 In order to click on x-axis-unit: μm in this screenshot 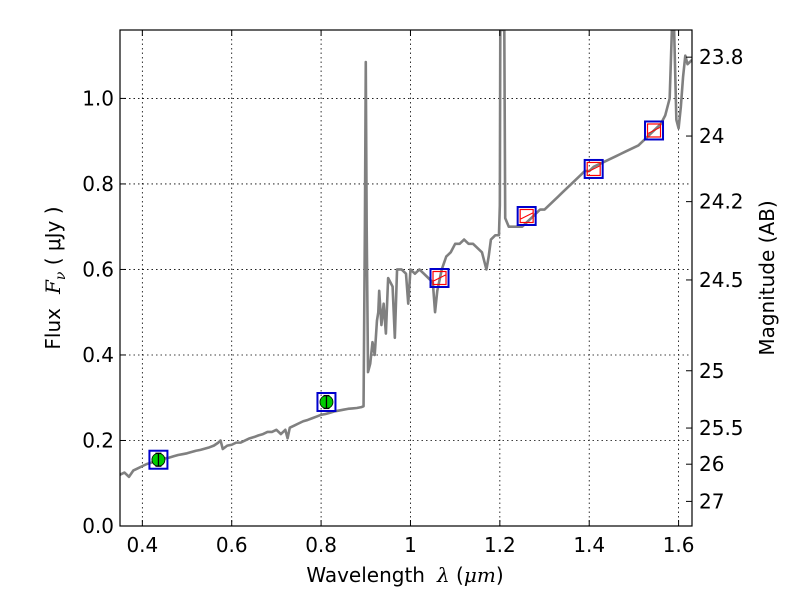, I will do `click(480, 575)`.